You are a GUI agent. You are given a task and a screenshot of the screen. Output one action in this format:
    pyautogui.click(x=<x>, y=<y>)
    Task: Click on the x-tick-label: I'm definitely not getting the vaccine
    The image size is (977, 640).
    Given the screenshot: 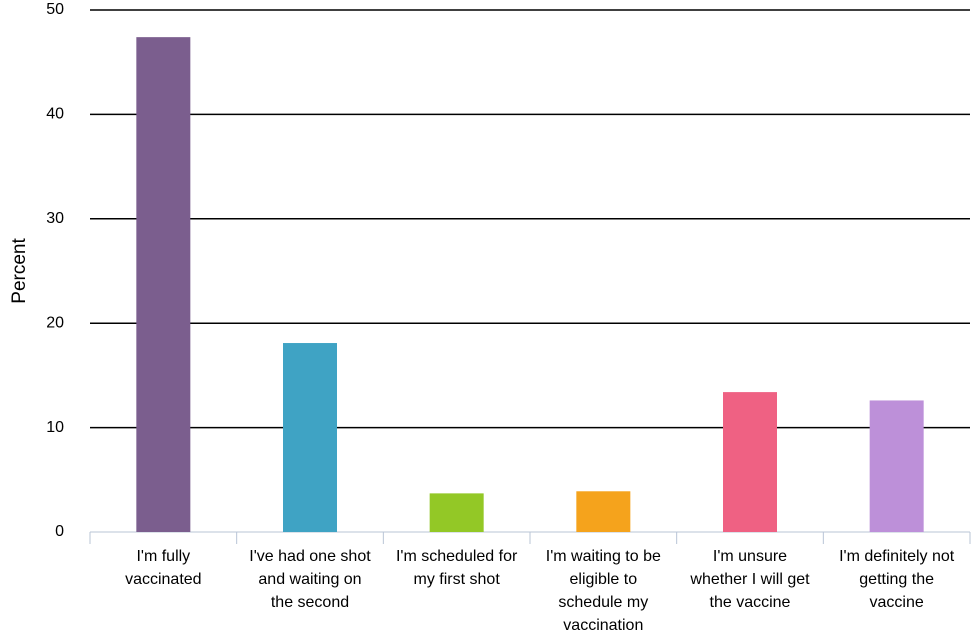 What is the action you would take?
    pyautogui.click(x=897, y=579)
    